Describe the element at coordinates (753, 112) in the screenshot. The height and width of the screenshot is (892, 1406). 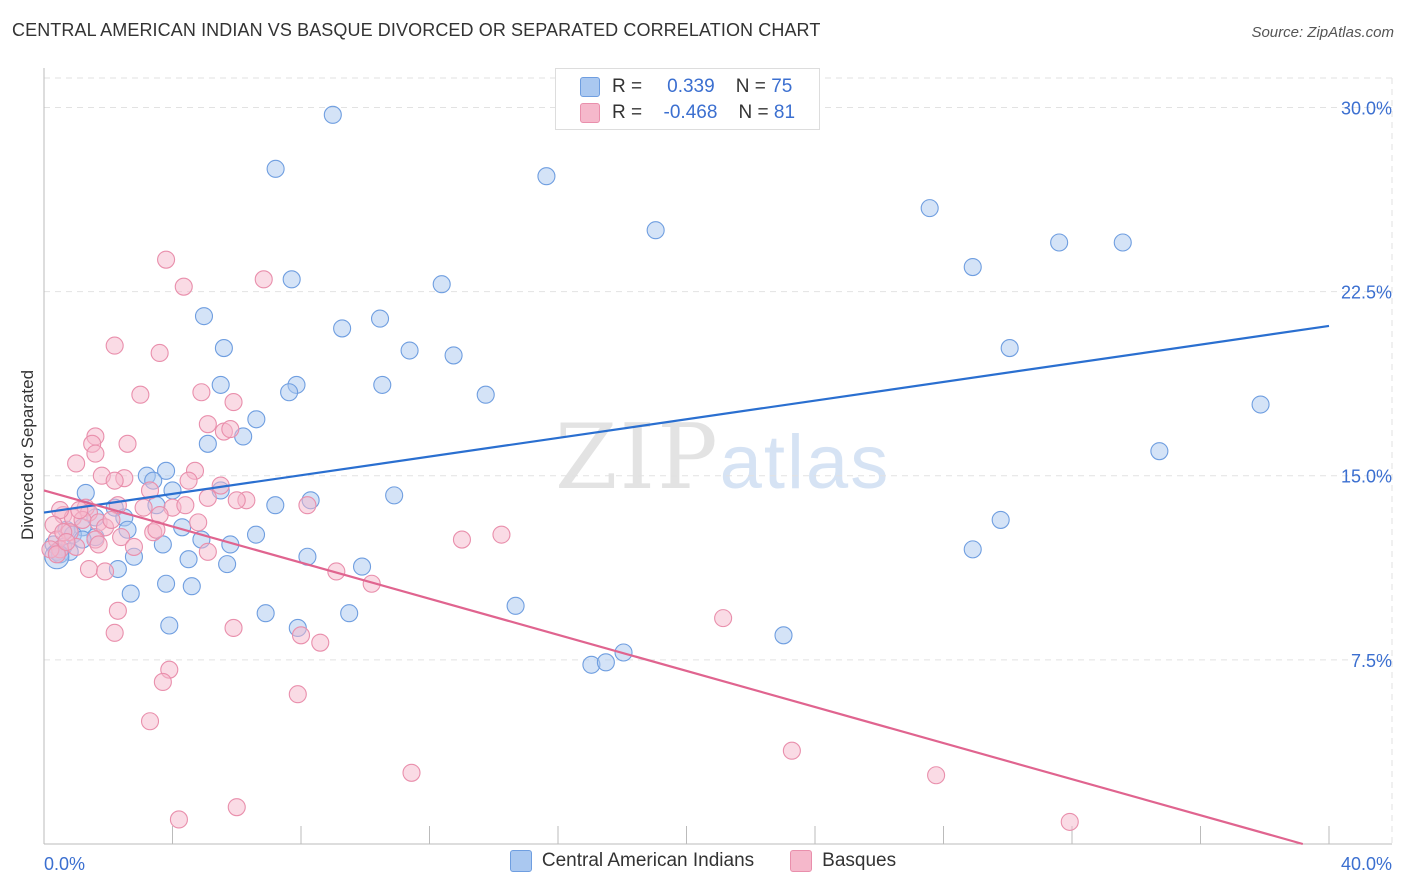
I see `legend-n-label: N =` at that location.